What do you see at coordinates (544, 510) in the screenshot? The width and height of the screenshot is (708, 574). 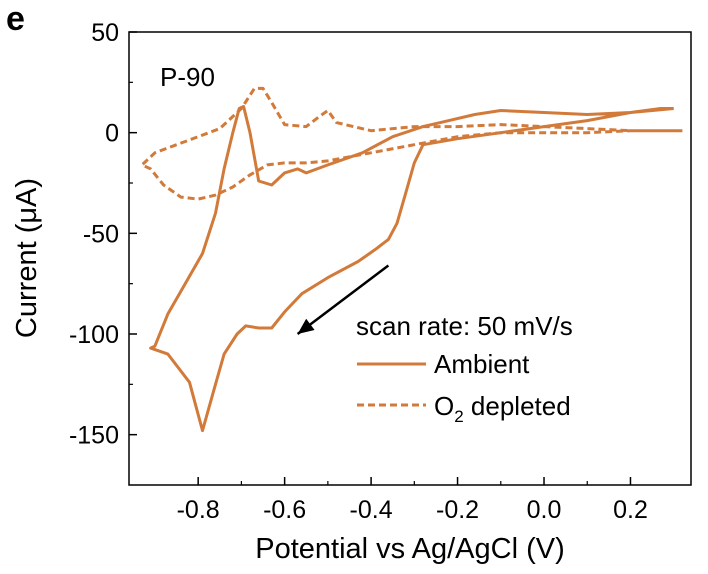 I see `x-tick-label: 0.0` at bounding box center [544, 510].